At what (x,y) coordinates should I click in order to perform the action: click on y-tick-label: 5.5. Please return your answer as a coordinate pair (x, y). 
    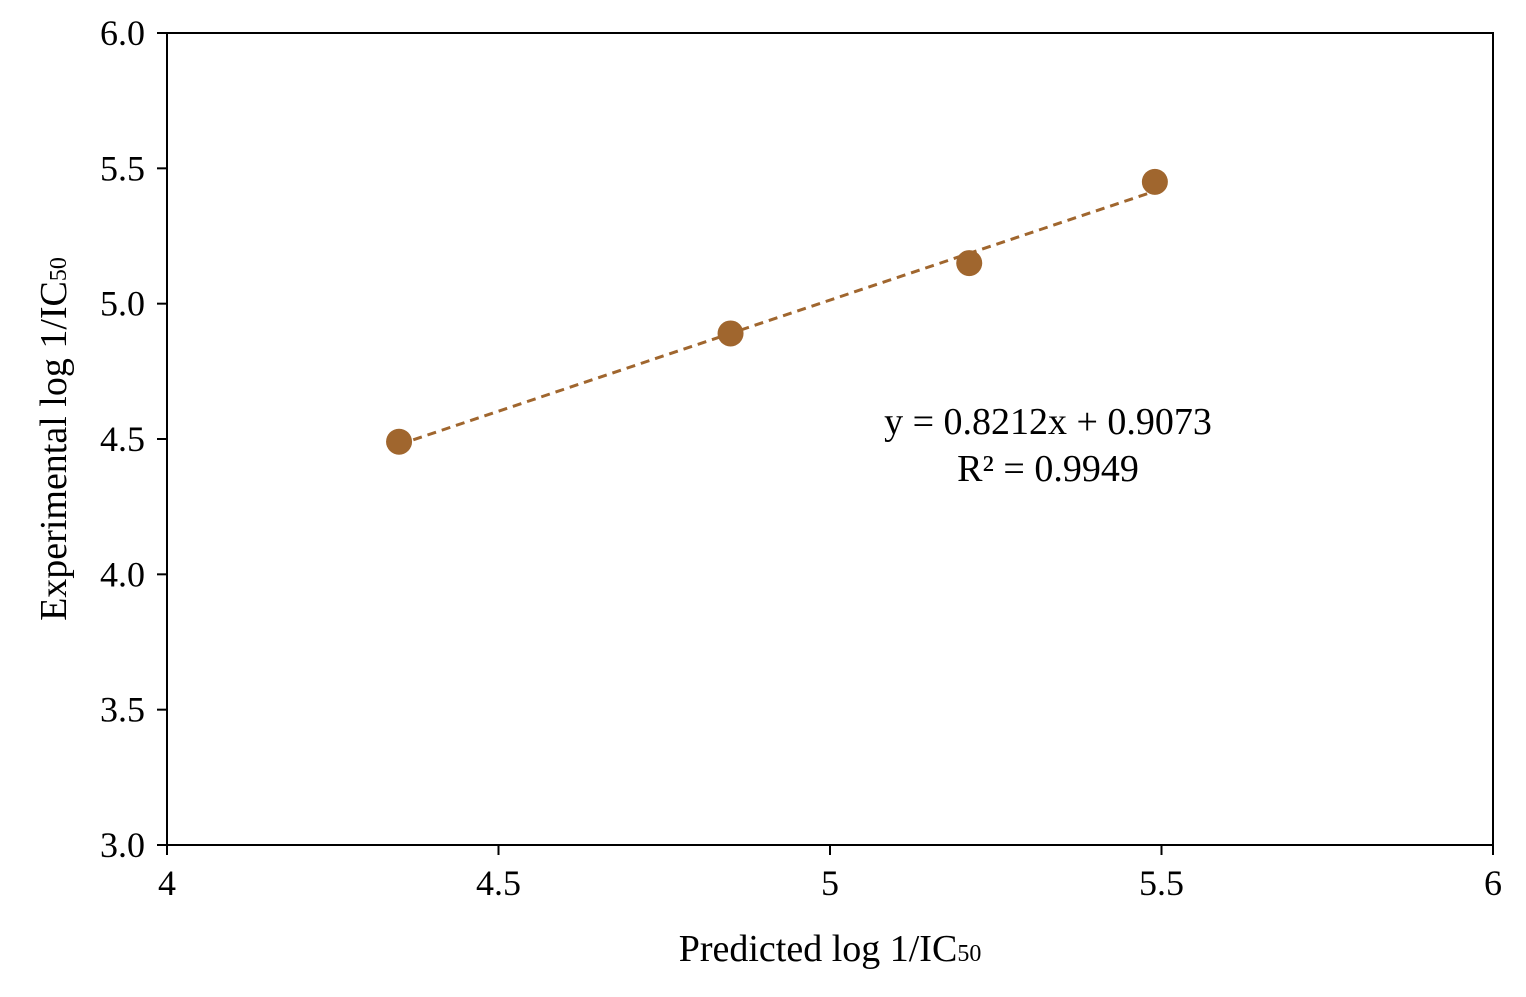
    Looking at the image, I should click on (122, 168).